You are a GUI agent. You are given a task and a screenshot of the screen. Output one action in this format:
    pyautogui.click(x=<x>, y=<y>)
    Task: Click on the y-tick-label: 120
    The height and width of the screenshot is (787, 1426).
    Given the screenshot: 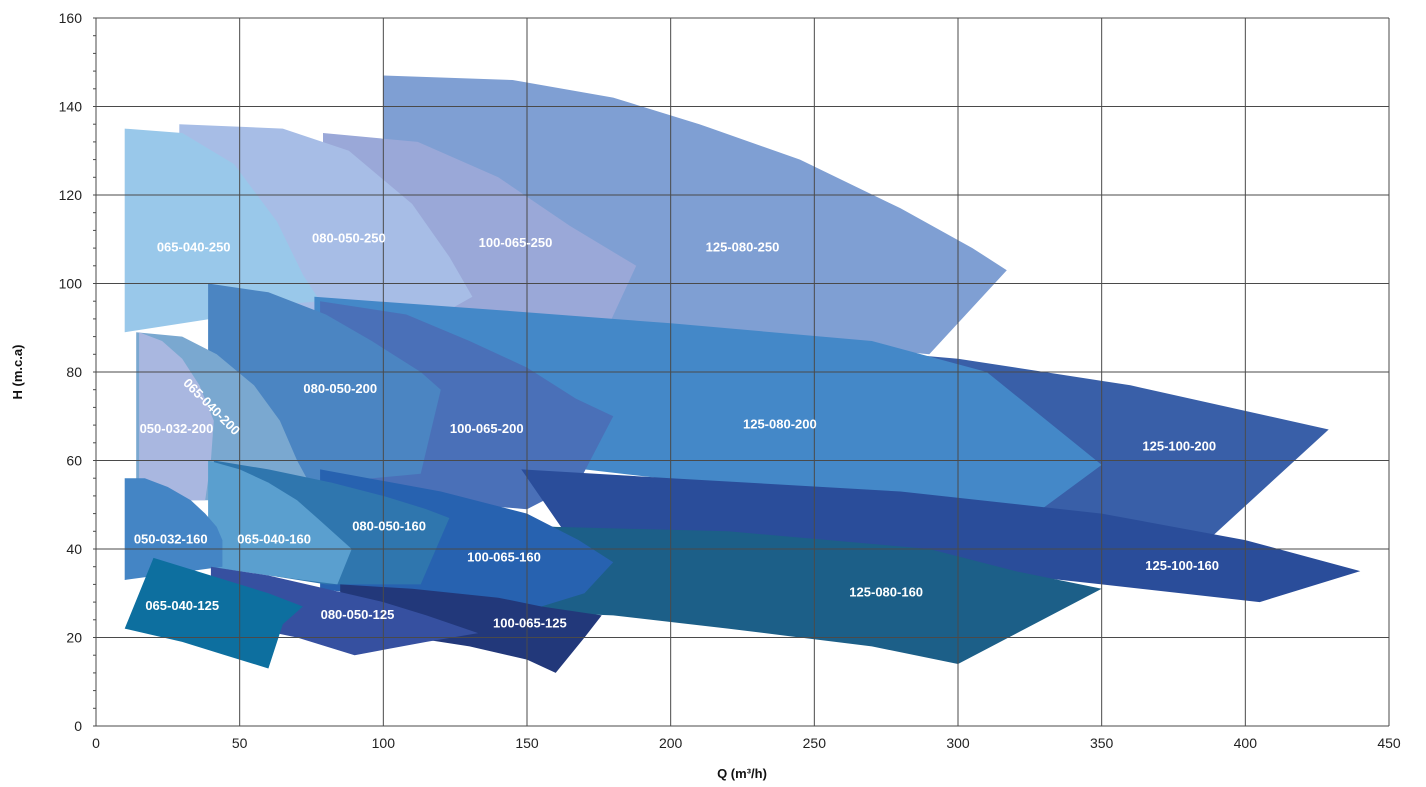 What is the action you would take?
    pyautogui.click(x=71, y=195)
    